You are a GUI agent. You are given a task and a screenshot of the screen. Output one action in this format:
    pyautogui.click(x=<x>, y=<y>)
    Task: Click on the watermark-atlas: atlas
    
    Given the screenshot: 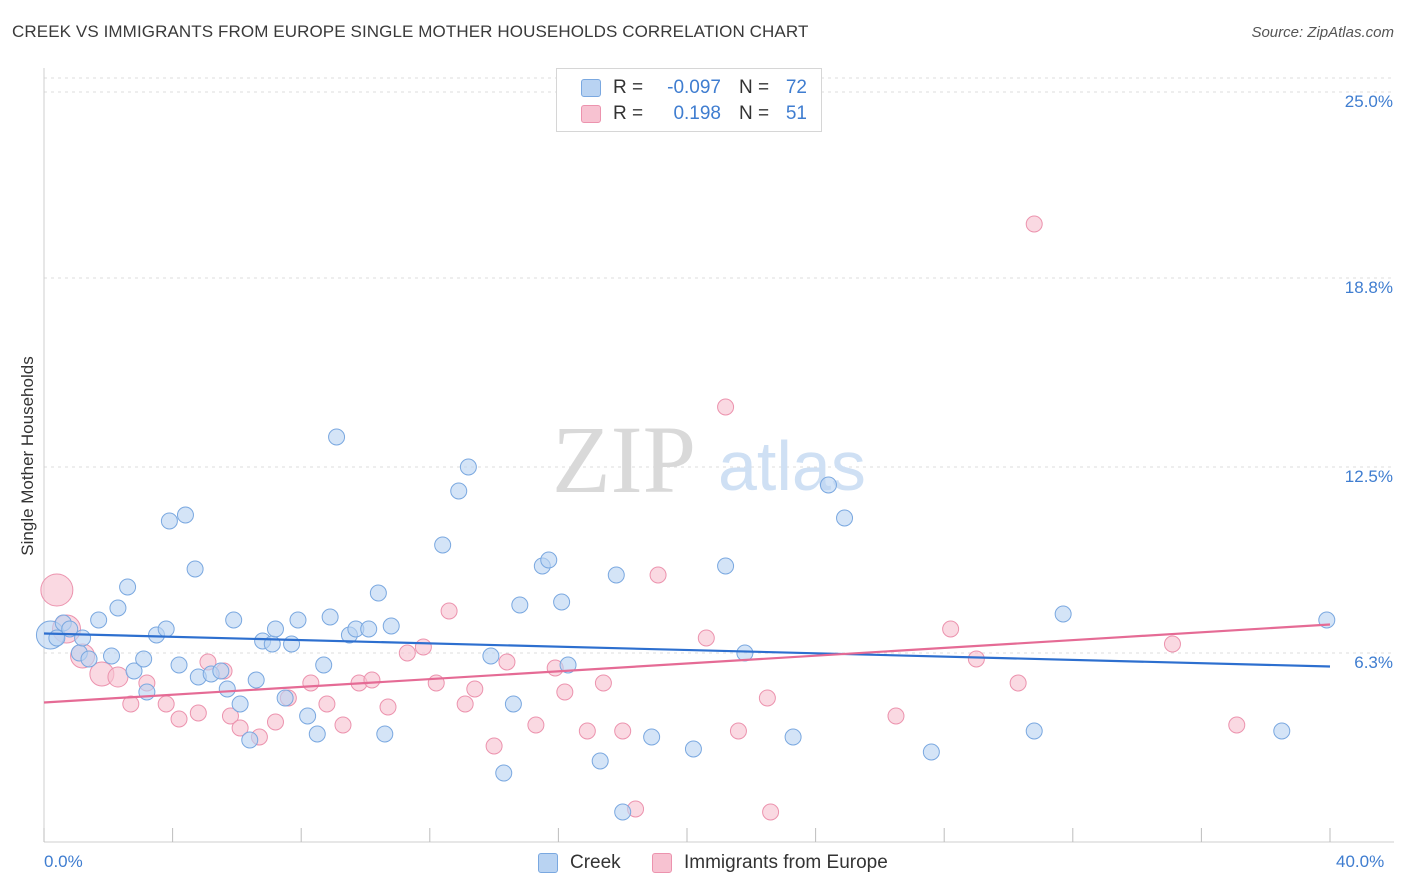 What is the action you would take?
    pyautogui.click(x=792, y=466)
    